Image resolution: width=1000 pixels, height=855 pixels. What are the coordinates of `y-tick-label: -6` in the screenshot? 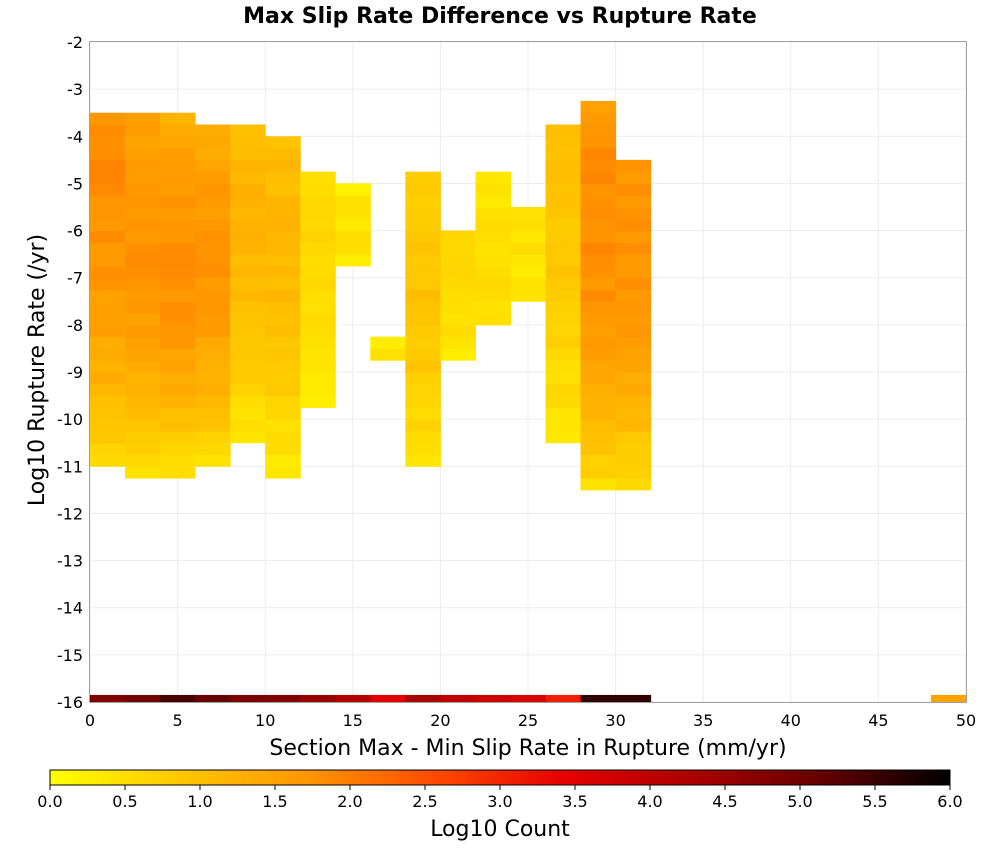 It's located at (75, 231).